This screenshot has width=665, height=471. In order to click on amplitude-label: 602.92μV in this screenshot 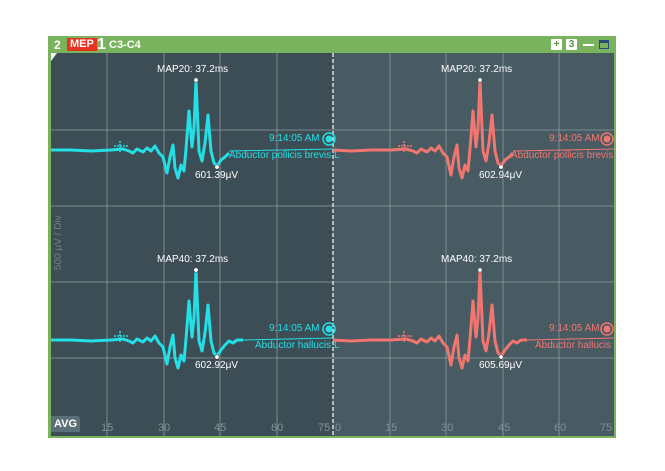, I will do `click(217, 365)`.